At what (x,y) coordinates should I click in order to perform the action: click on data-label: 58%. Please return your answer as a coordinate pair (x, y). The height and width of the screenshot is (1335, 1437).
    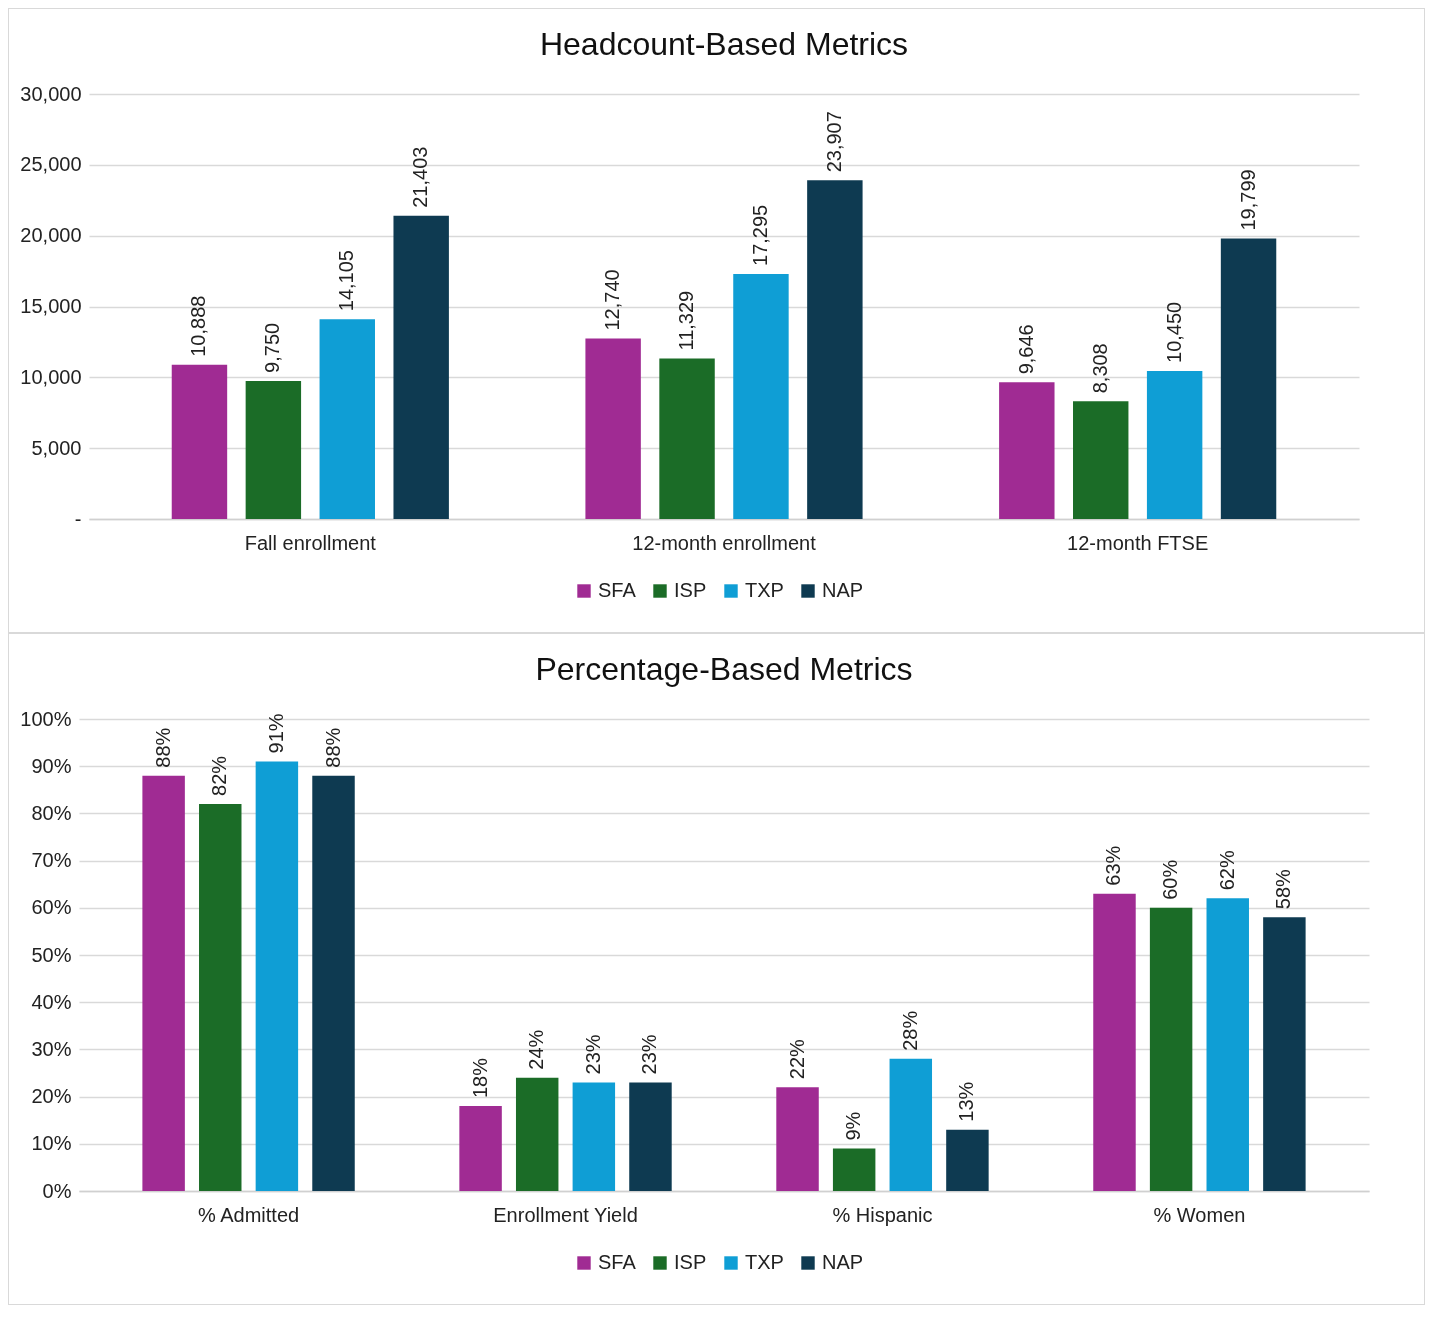
    Looking at the image, I should click on (1283, 889).